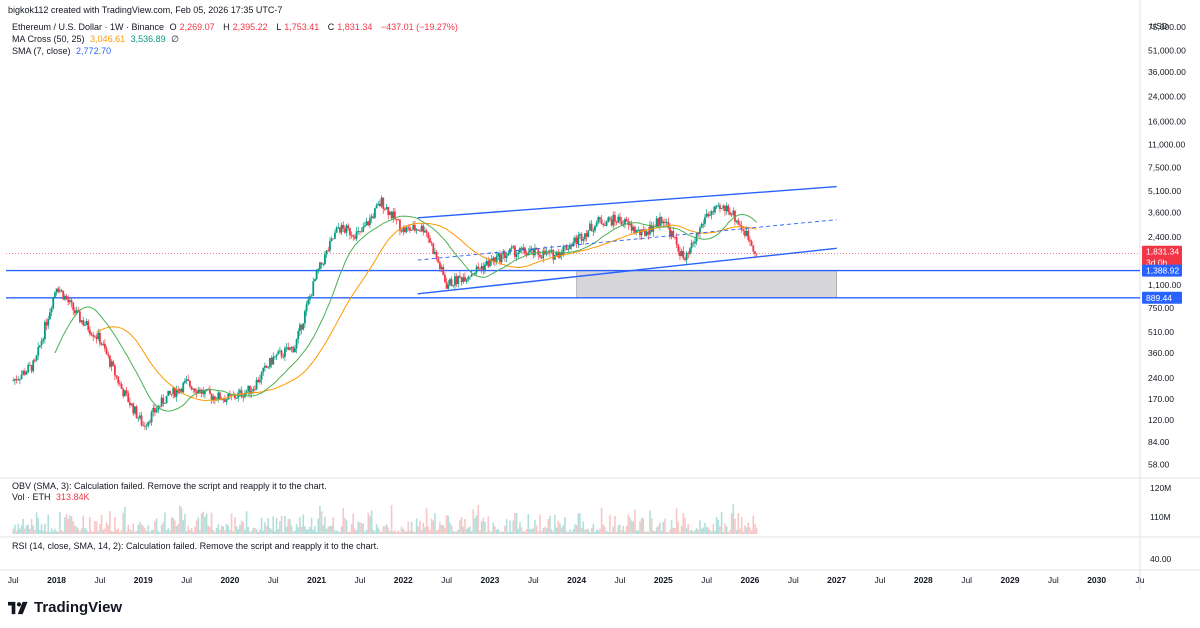 This screenshot has height=628, width=1200. What do you see at coordinates (78, 607) in the screenshot?
I see `brand-name: TradingView` at bounding box center [78, 607].